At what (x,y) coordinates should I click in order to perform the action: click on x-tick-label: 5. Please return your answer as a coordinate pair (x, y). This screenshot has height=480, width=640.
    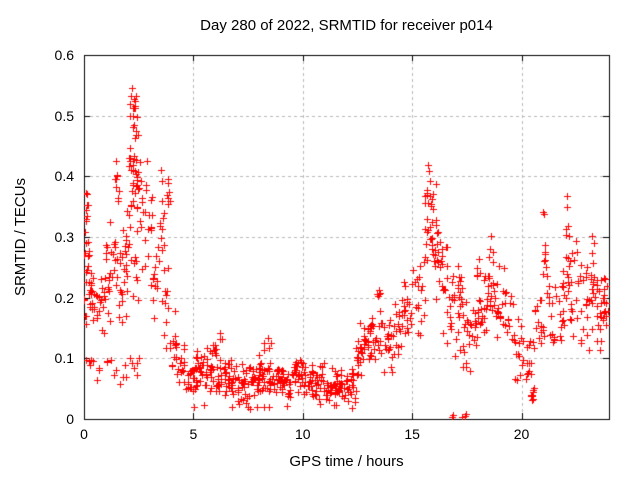
    Looking at the image, I should click on (193, 434).